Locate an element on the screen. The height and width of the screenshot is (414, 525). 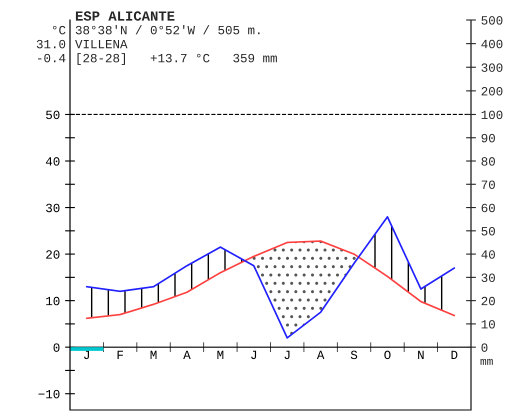
line-series is located at coordinates (271, 280).